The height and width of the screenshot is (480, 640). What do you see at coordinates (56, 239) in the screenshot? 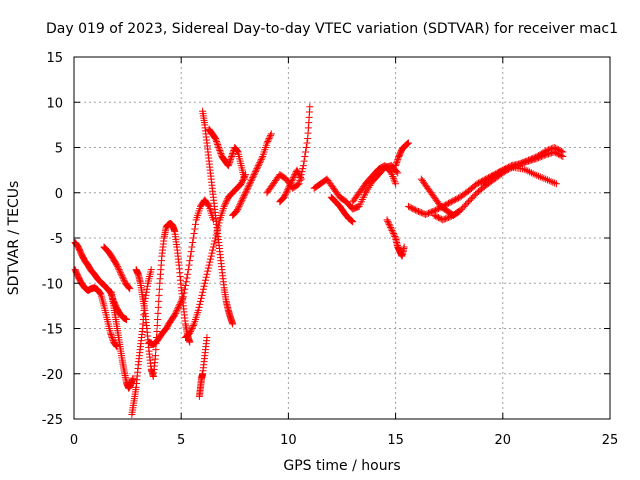
I see `y-tick-label: -5` at bounding box center [56, 239].